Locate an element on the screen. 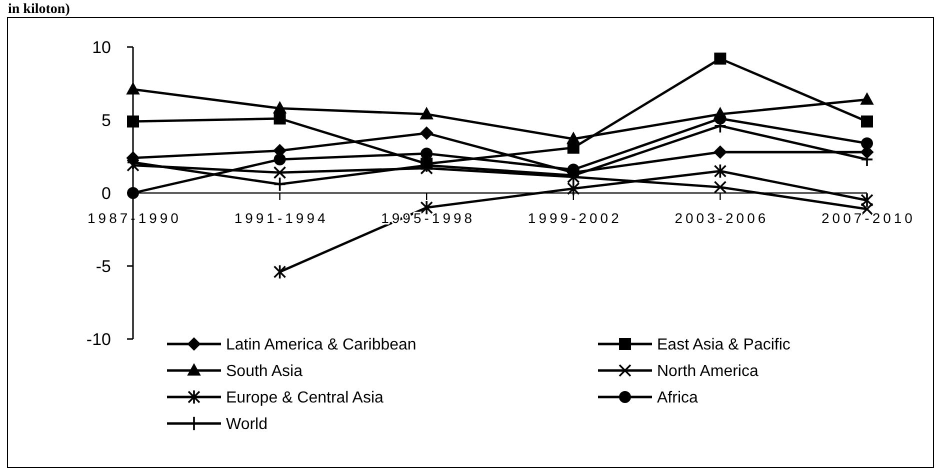 This screenshot has width=940, height=471. legend-label: Europe & Central Asia is located at coordinates (305, 398).